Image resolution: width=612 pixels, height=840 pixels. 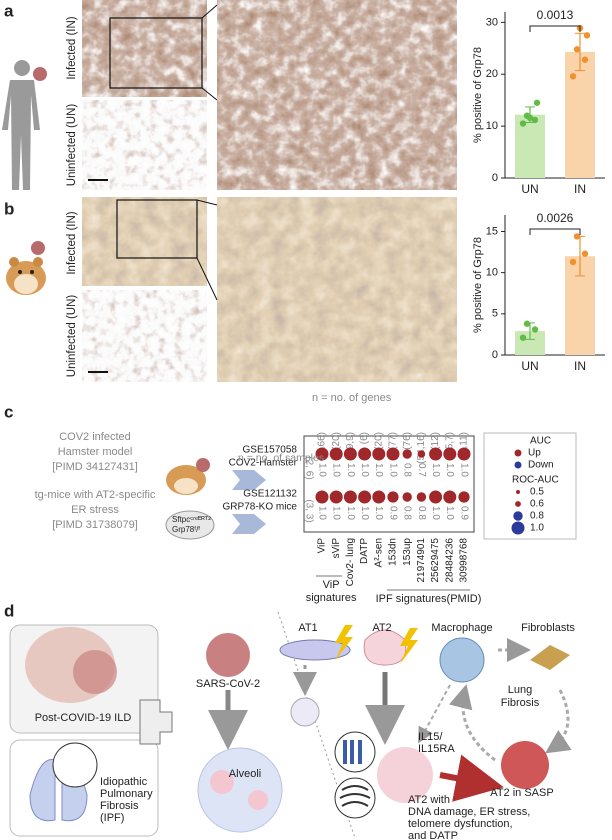 I want to click on diagram-label: AT2 in SASP, so click(x=521, y=793).